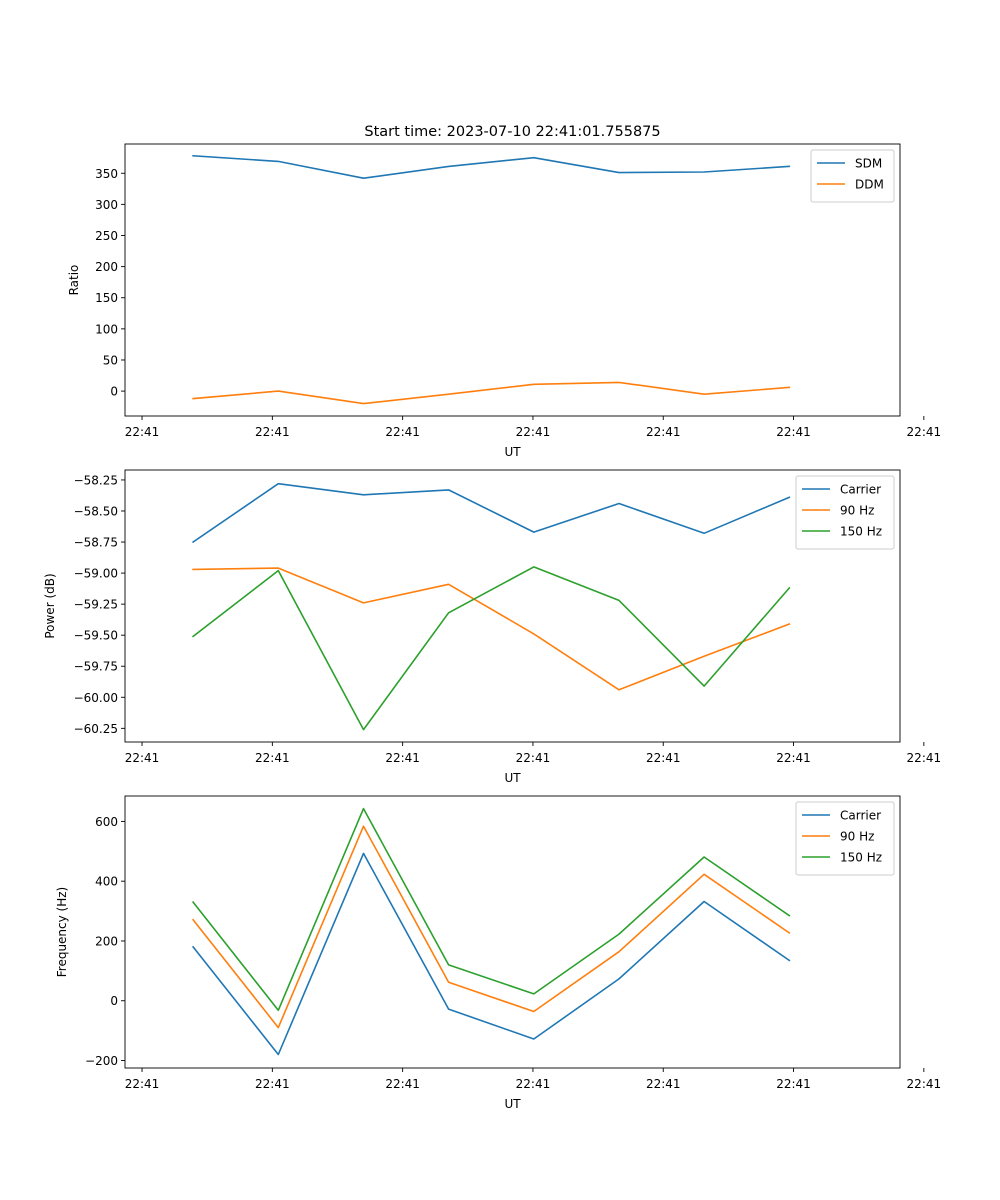 The width and height of the screenshot is (1000, 1200). I want to click on y-tick-label: −58.25, so click(96, 480).